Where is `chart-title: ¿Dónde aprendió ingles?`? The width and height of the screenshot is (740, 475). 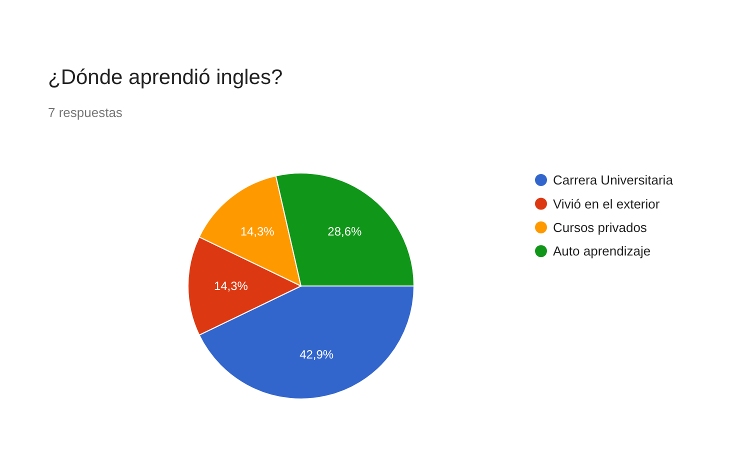
chart-title: ¿Dónde aprendió ingles? is located at coordinates (165, 77).